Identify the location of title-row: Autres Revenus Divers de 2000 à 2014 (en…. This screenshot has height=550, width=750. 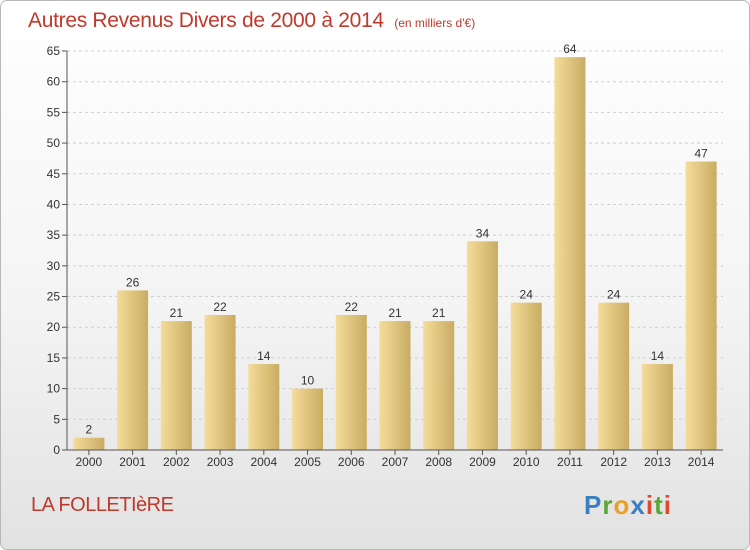
(251, 21).